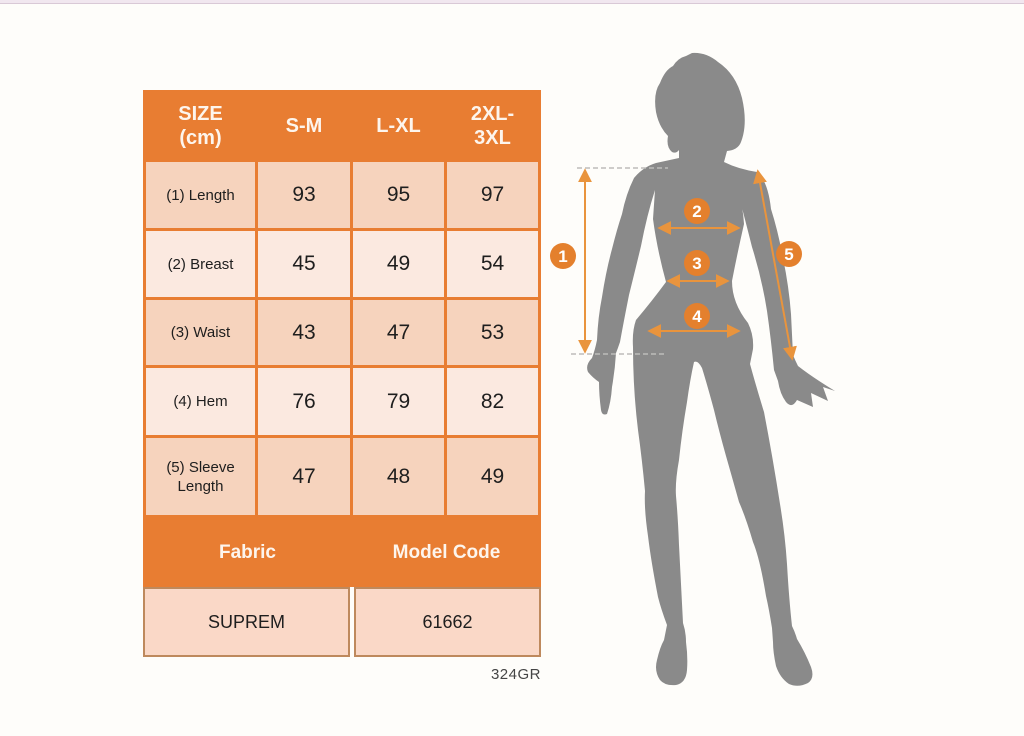  What do you see at coordinates (492, 126) in the screenshot?
I see `header-col-2xl3xl: 2XL- 3XL` at bounding box center [492, 126].